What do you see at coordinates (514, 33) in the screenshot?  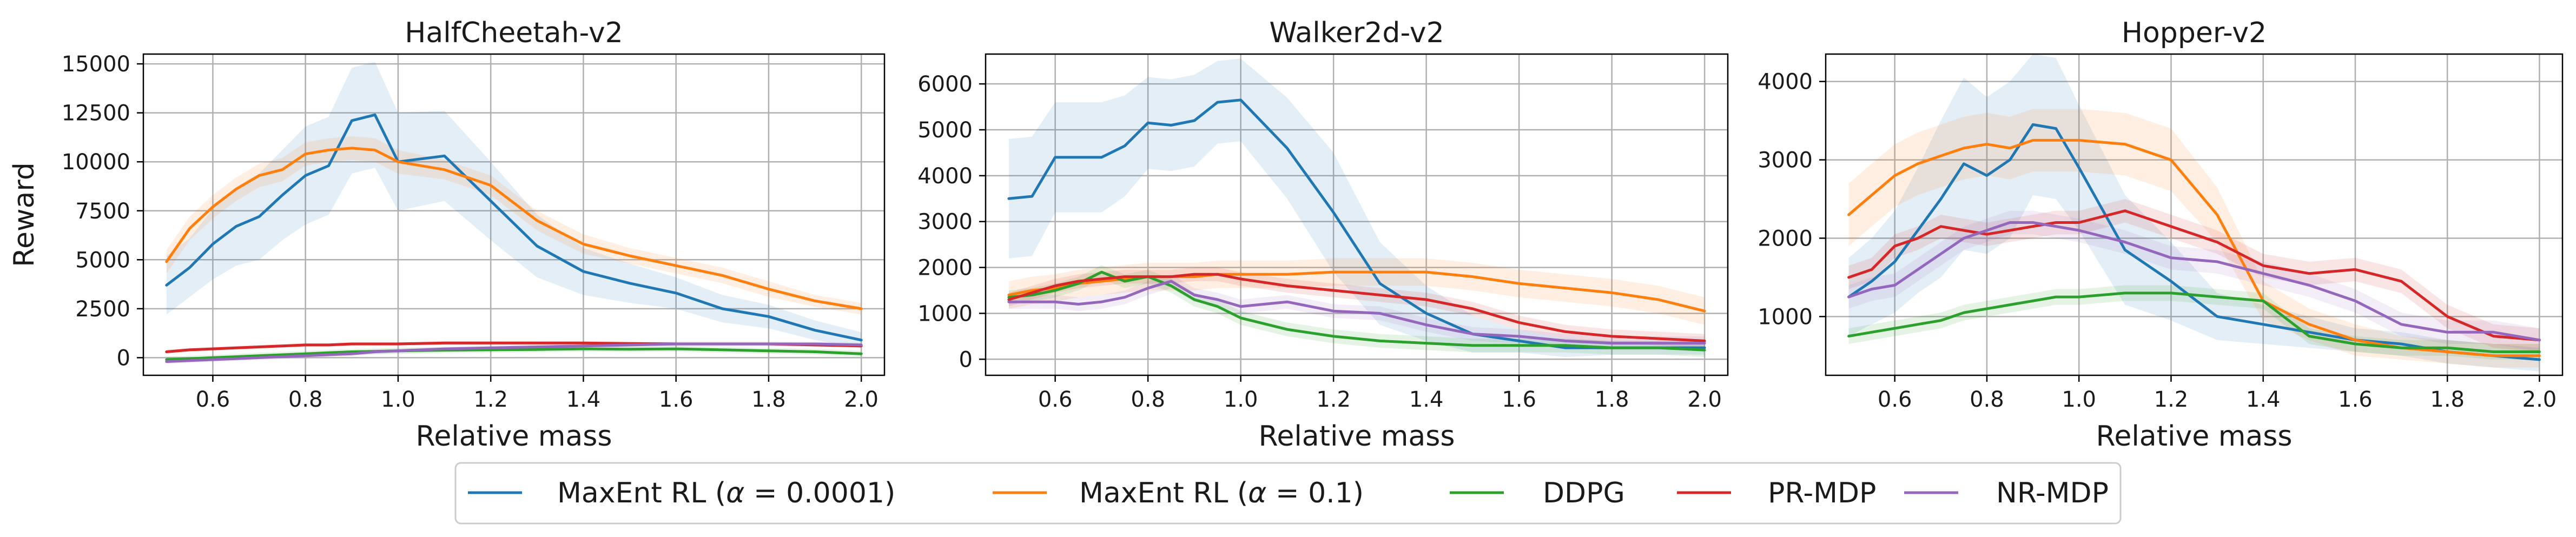 I see `chart-title: HalfCheetah-v2` at bounding box center [514, 33].